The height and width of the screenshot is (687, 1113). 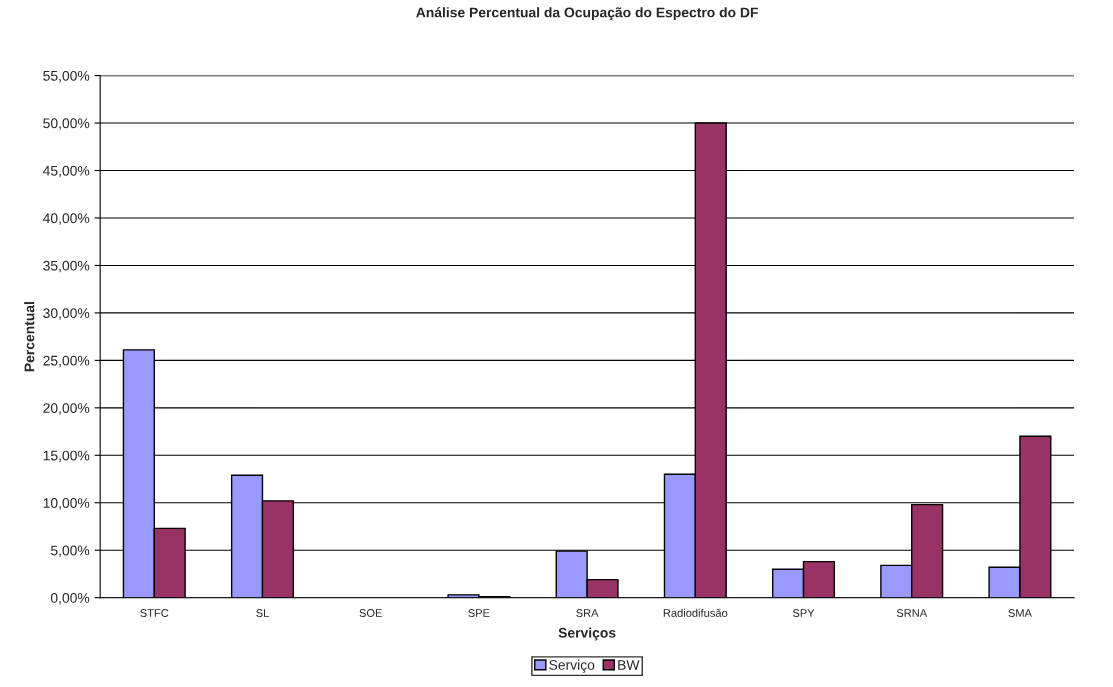 What do you see at coordinates (629, 665) in the screenshot?
I see `legend-label: BW` at bounding box center [629, 665].